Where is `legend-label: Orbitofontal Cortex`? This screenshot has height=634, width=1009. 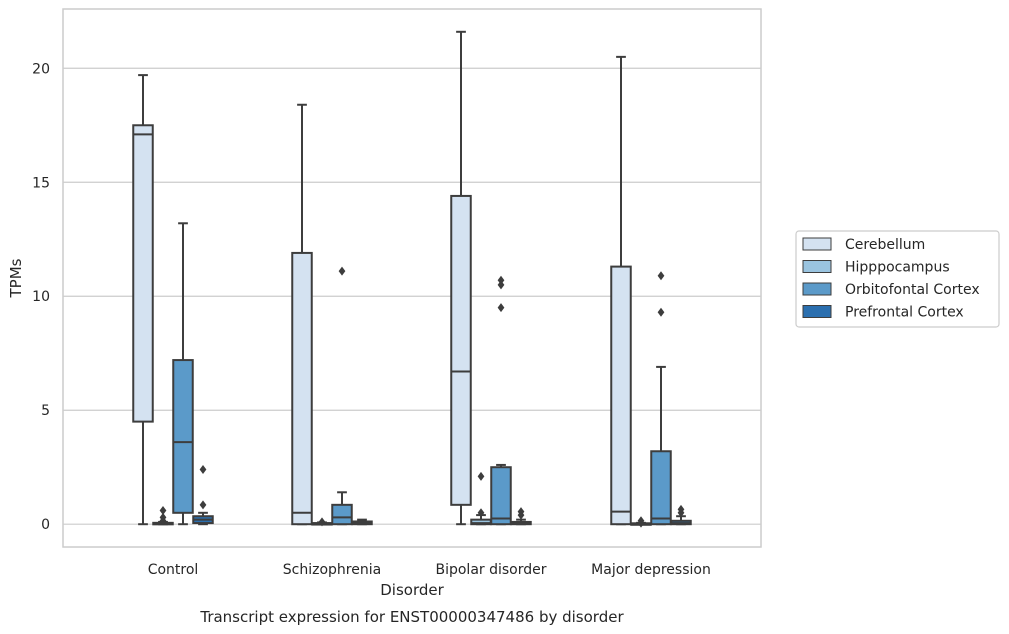
legend-label: Orbitofontal Cortex is located at coordinates (912, 290).